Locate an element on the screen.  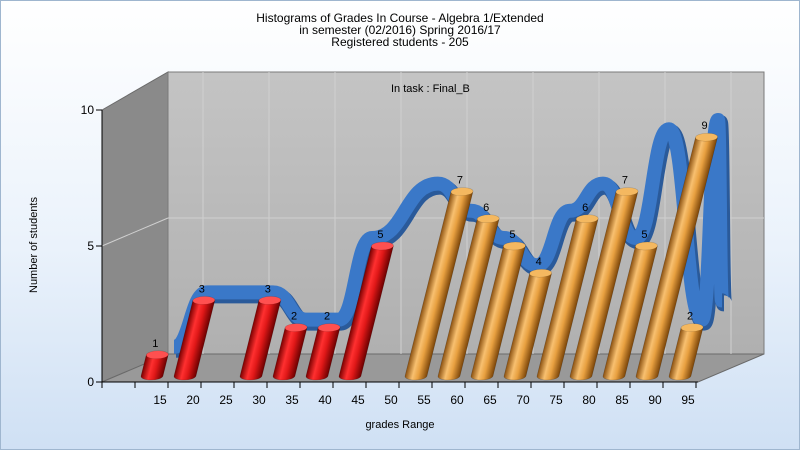
x-tick-label: 85 is located at coordinates (622, 400).